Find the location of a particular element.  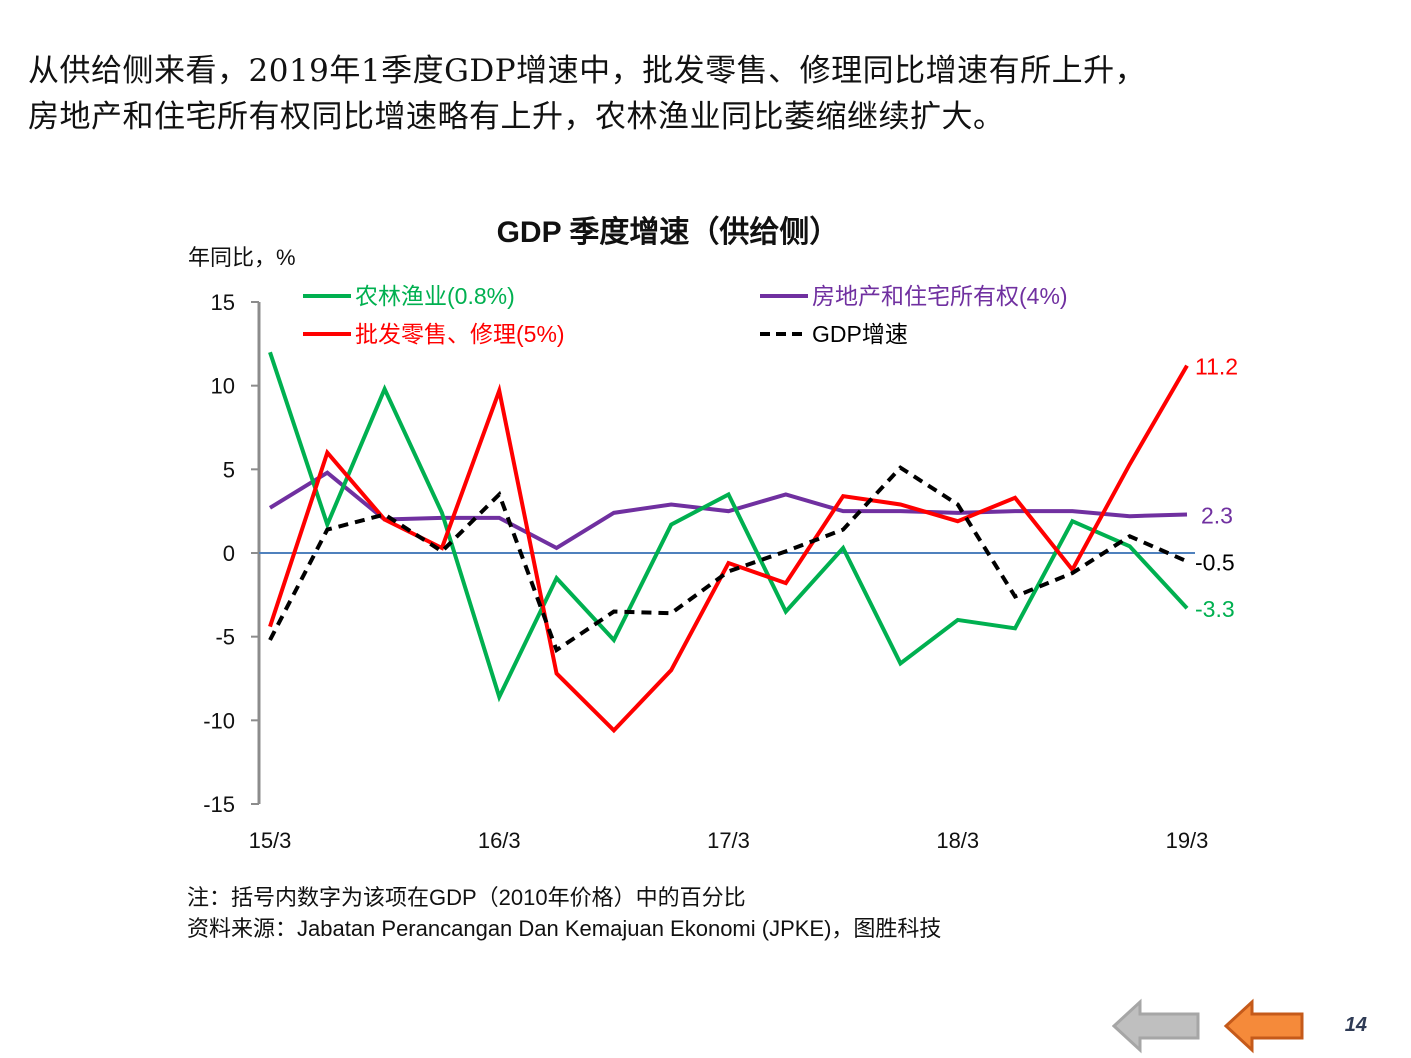

end-value-label-0: -3.3 is located at coordinates (1215, 609).